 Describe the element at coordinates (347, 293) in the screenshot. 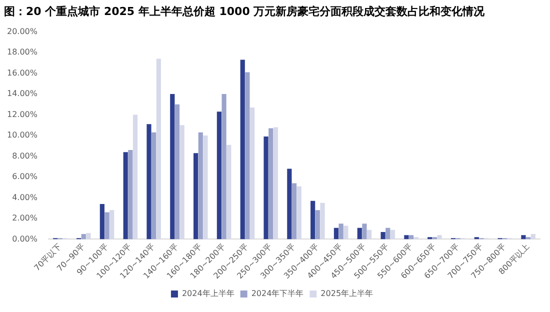

I see `legend-label: 2025年上半年` at that location.